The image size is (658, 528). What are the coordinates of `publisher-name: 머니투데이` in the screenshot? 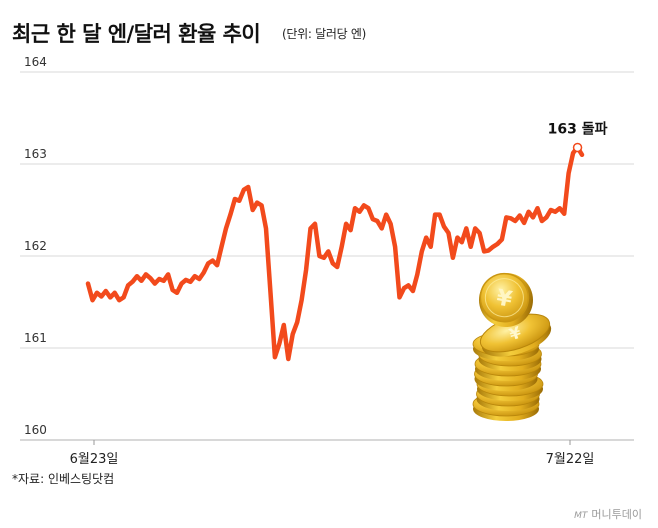 It's located at (616, 514).